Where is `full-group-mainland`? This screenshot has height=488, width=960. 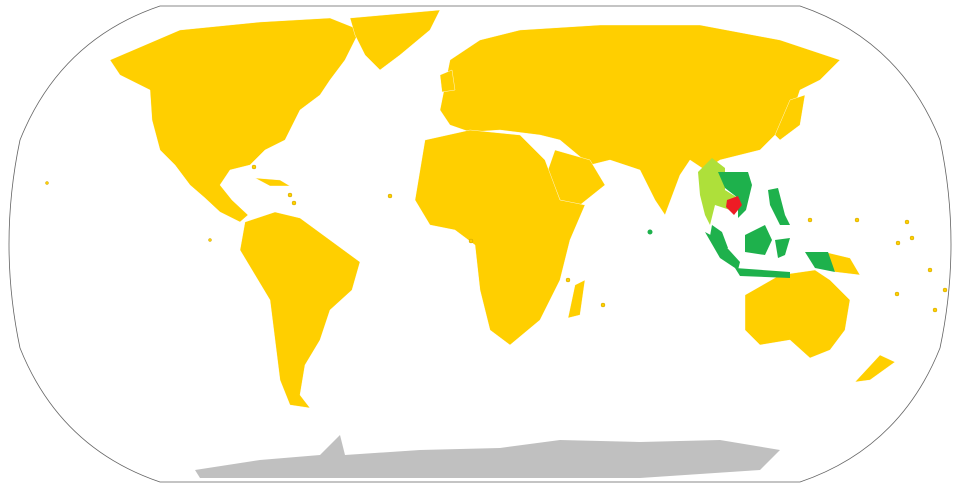
full-group-mainland is located at coordinates (735, 195).